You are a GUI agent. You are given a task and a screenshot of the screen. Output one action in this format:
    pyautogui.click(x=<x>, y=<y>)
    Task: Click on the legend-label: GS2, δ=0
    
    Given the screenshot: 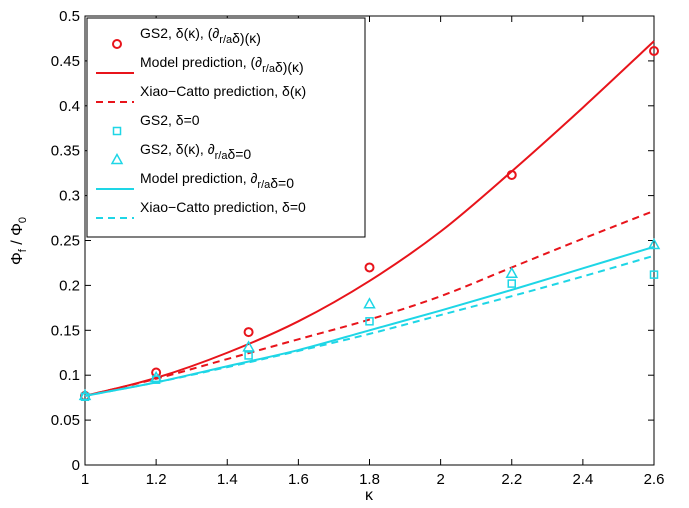 What is the action you would take?
    pyautogui.click(x=170, y=120)
    